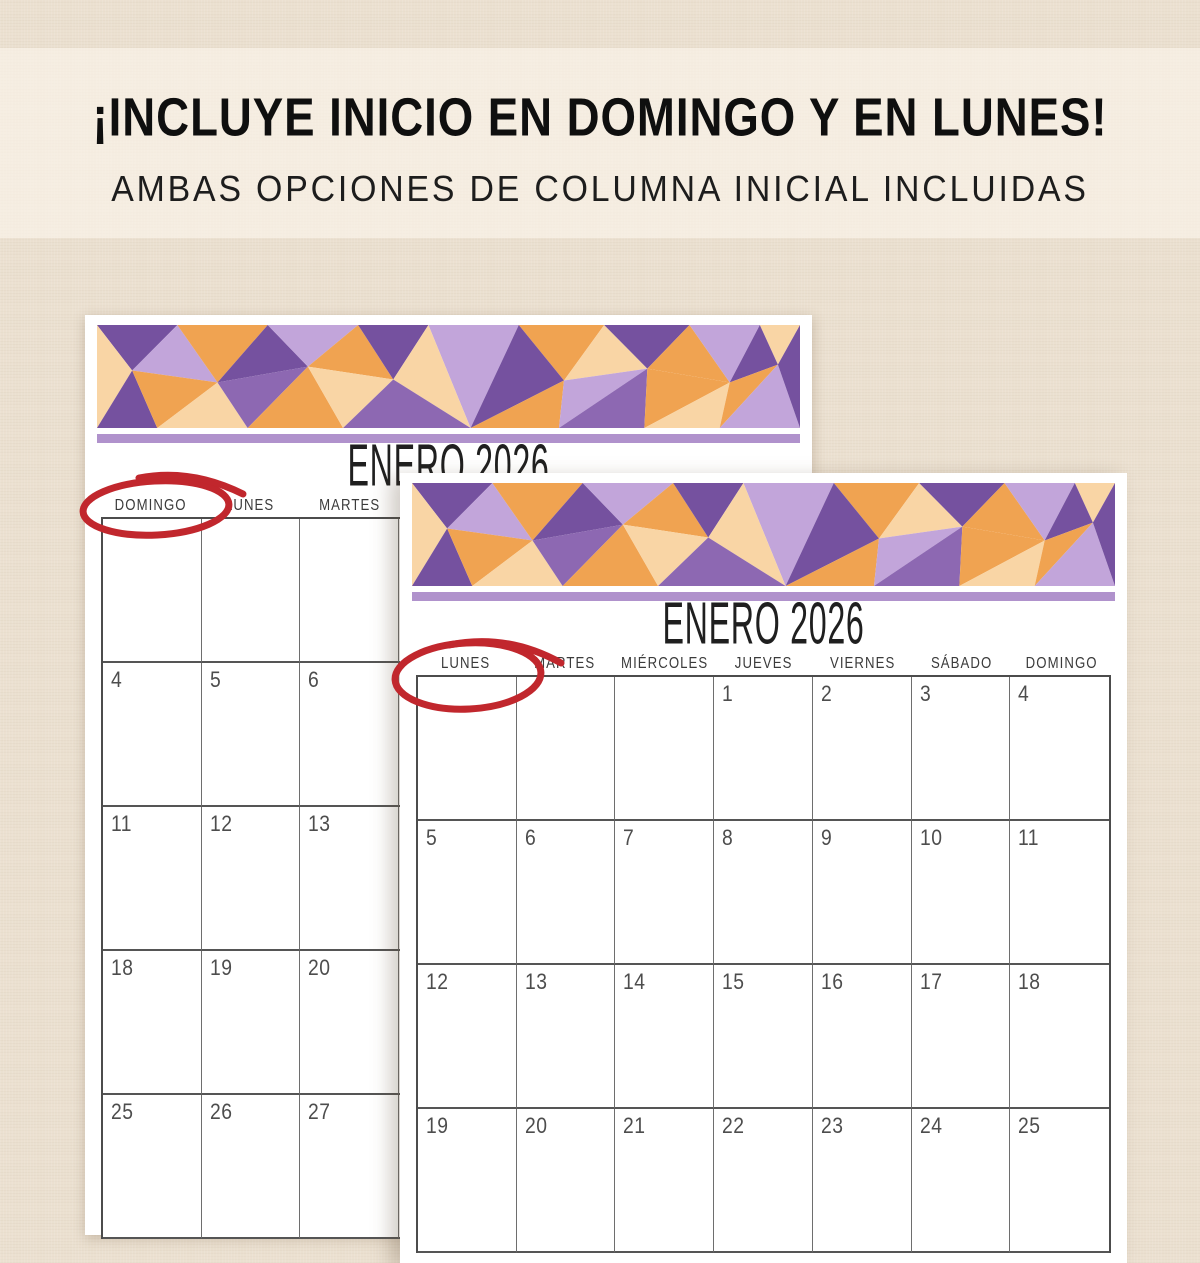 The height and width of the screenshot is (1263, 1200). I want to click on day-number: 9, so click(826, 838).